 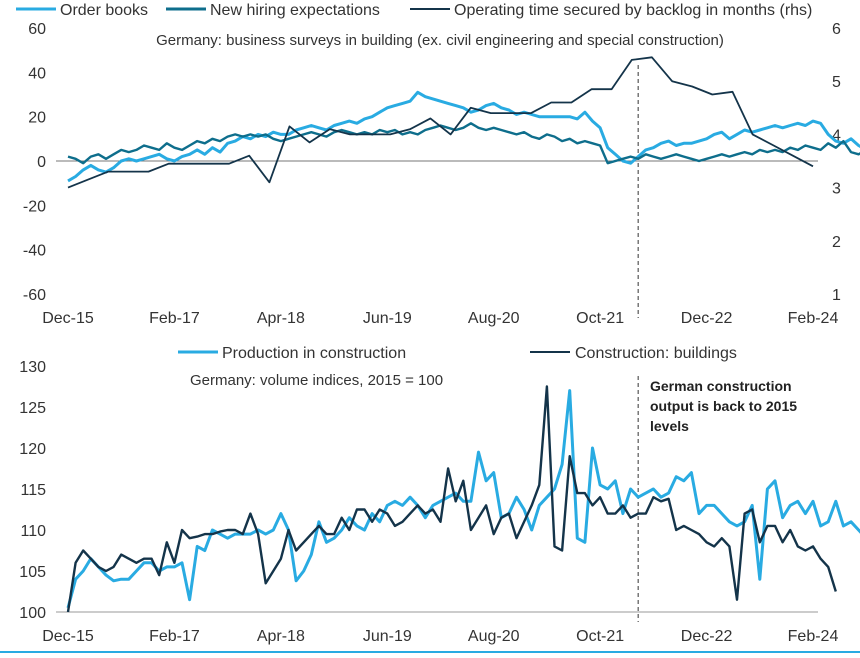 I want to click on bot-y-tick-label: 125, so click(x=32, y=408).